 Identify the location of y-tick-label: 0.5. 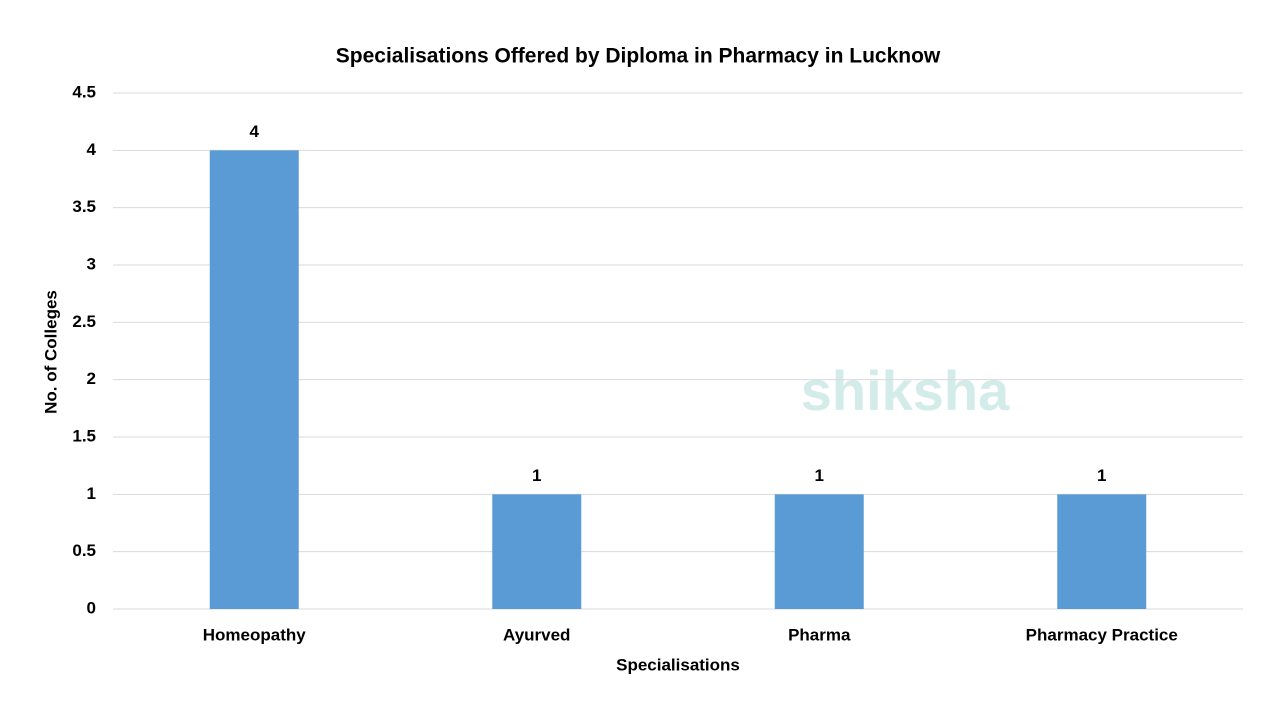
(84, 550).